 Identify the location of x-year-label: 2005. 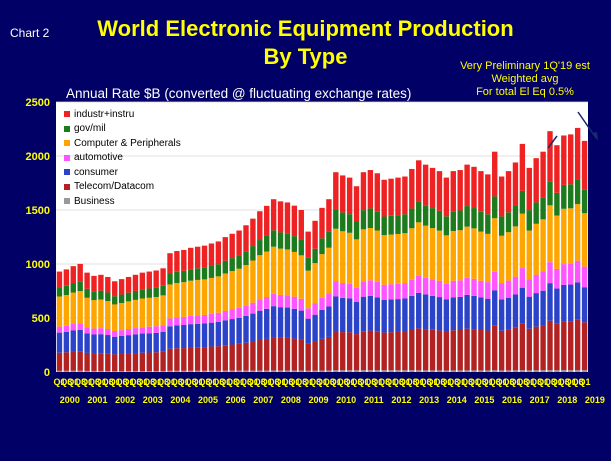
(208, 400).